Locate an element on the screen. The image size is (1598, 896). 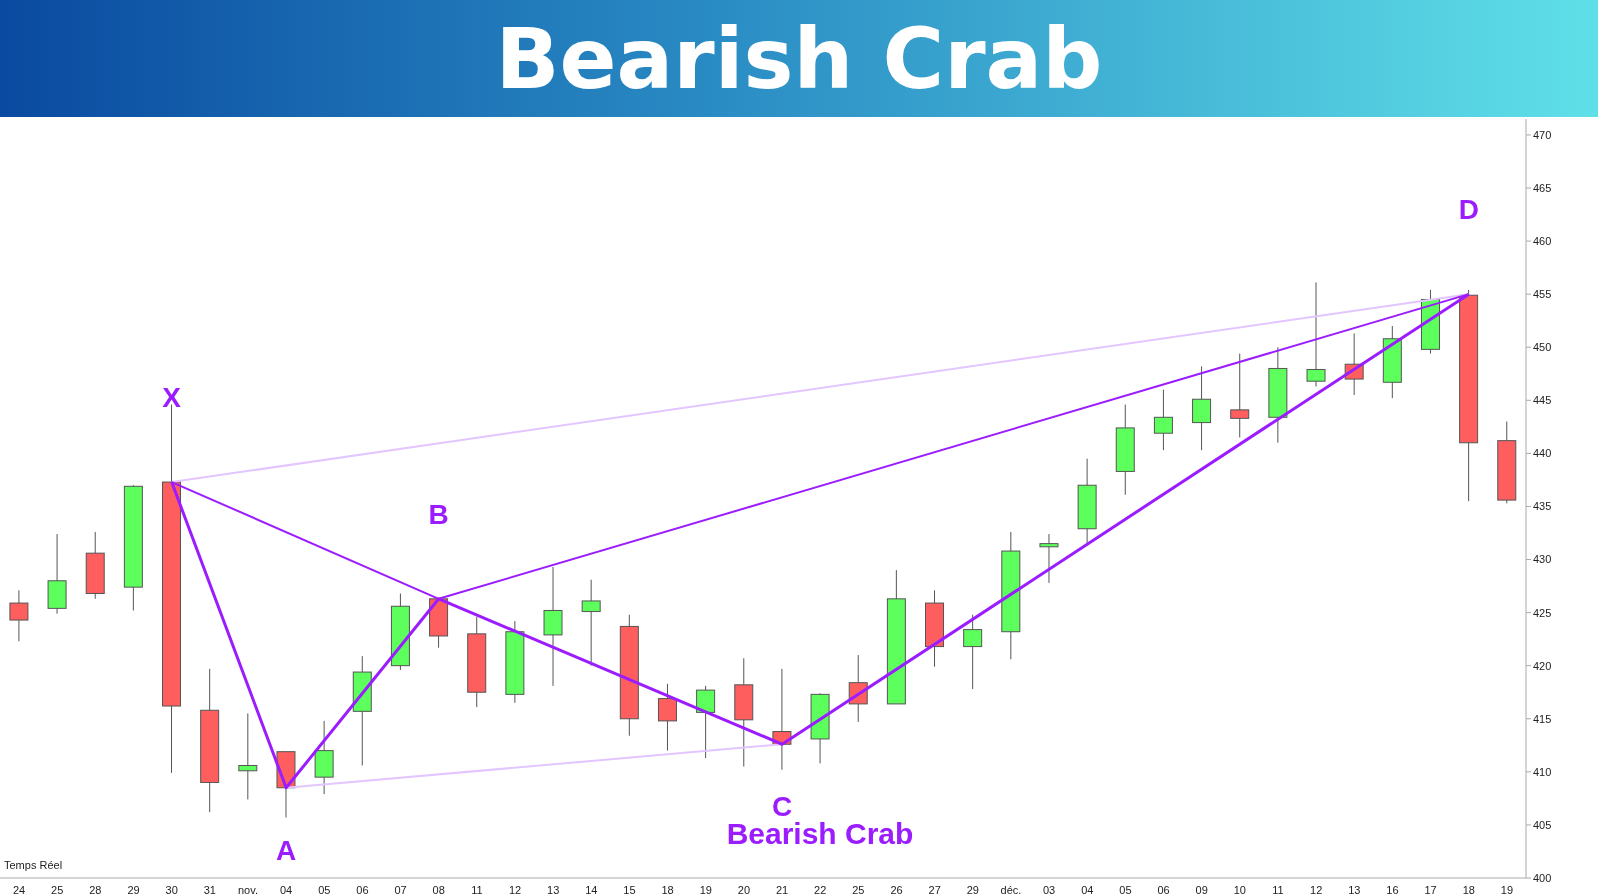
data-label: A is located at coordinates (286, 850).